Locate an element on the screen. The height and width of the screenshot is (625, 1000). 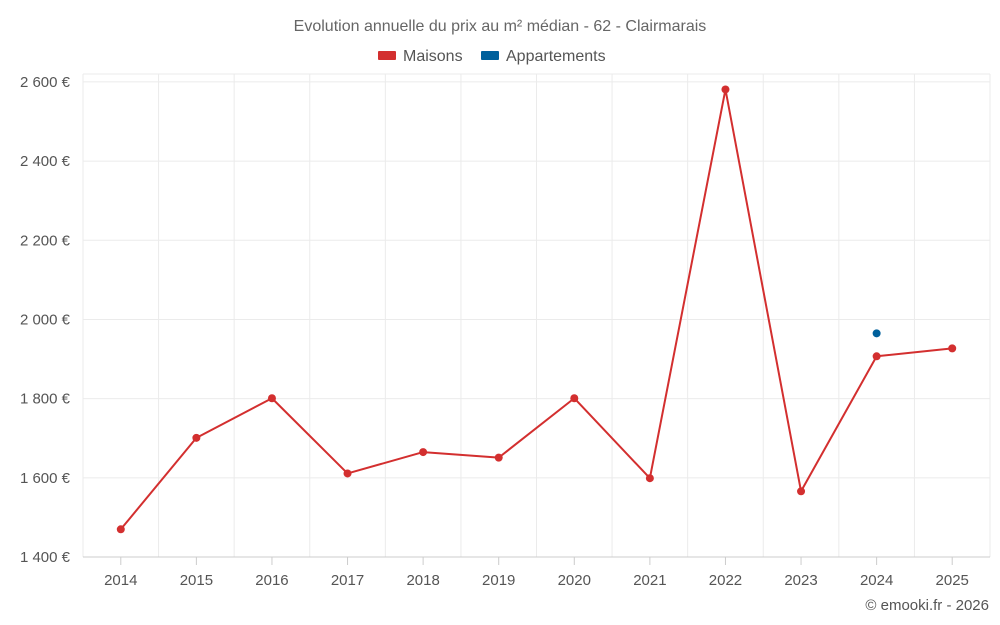
y-tick-label: 1 800 € is located at coordinates (45, 399).